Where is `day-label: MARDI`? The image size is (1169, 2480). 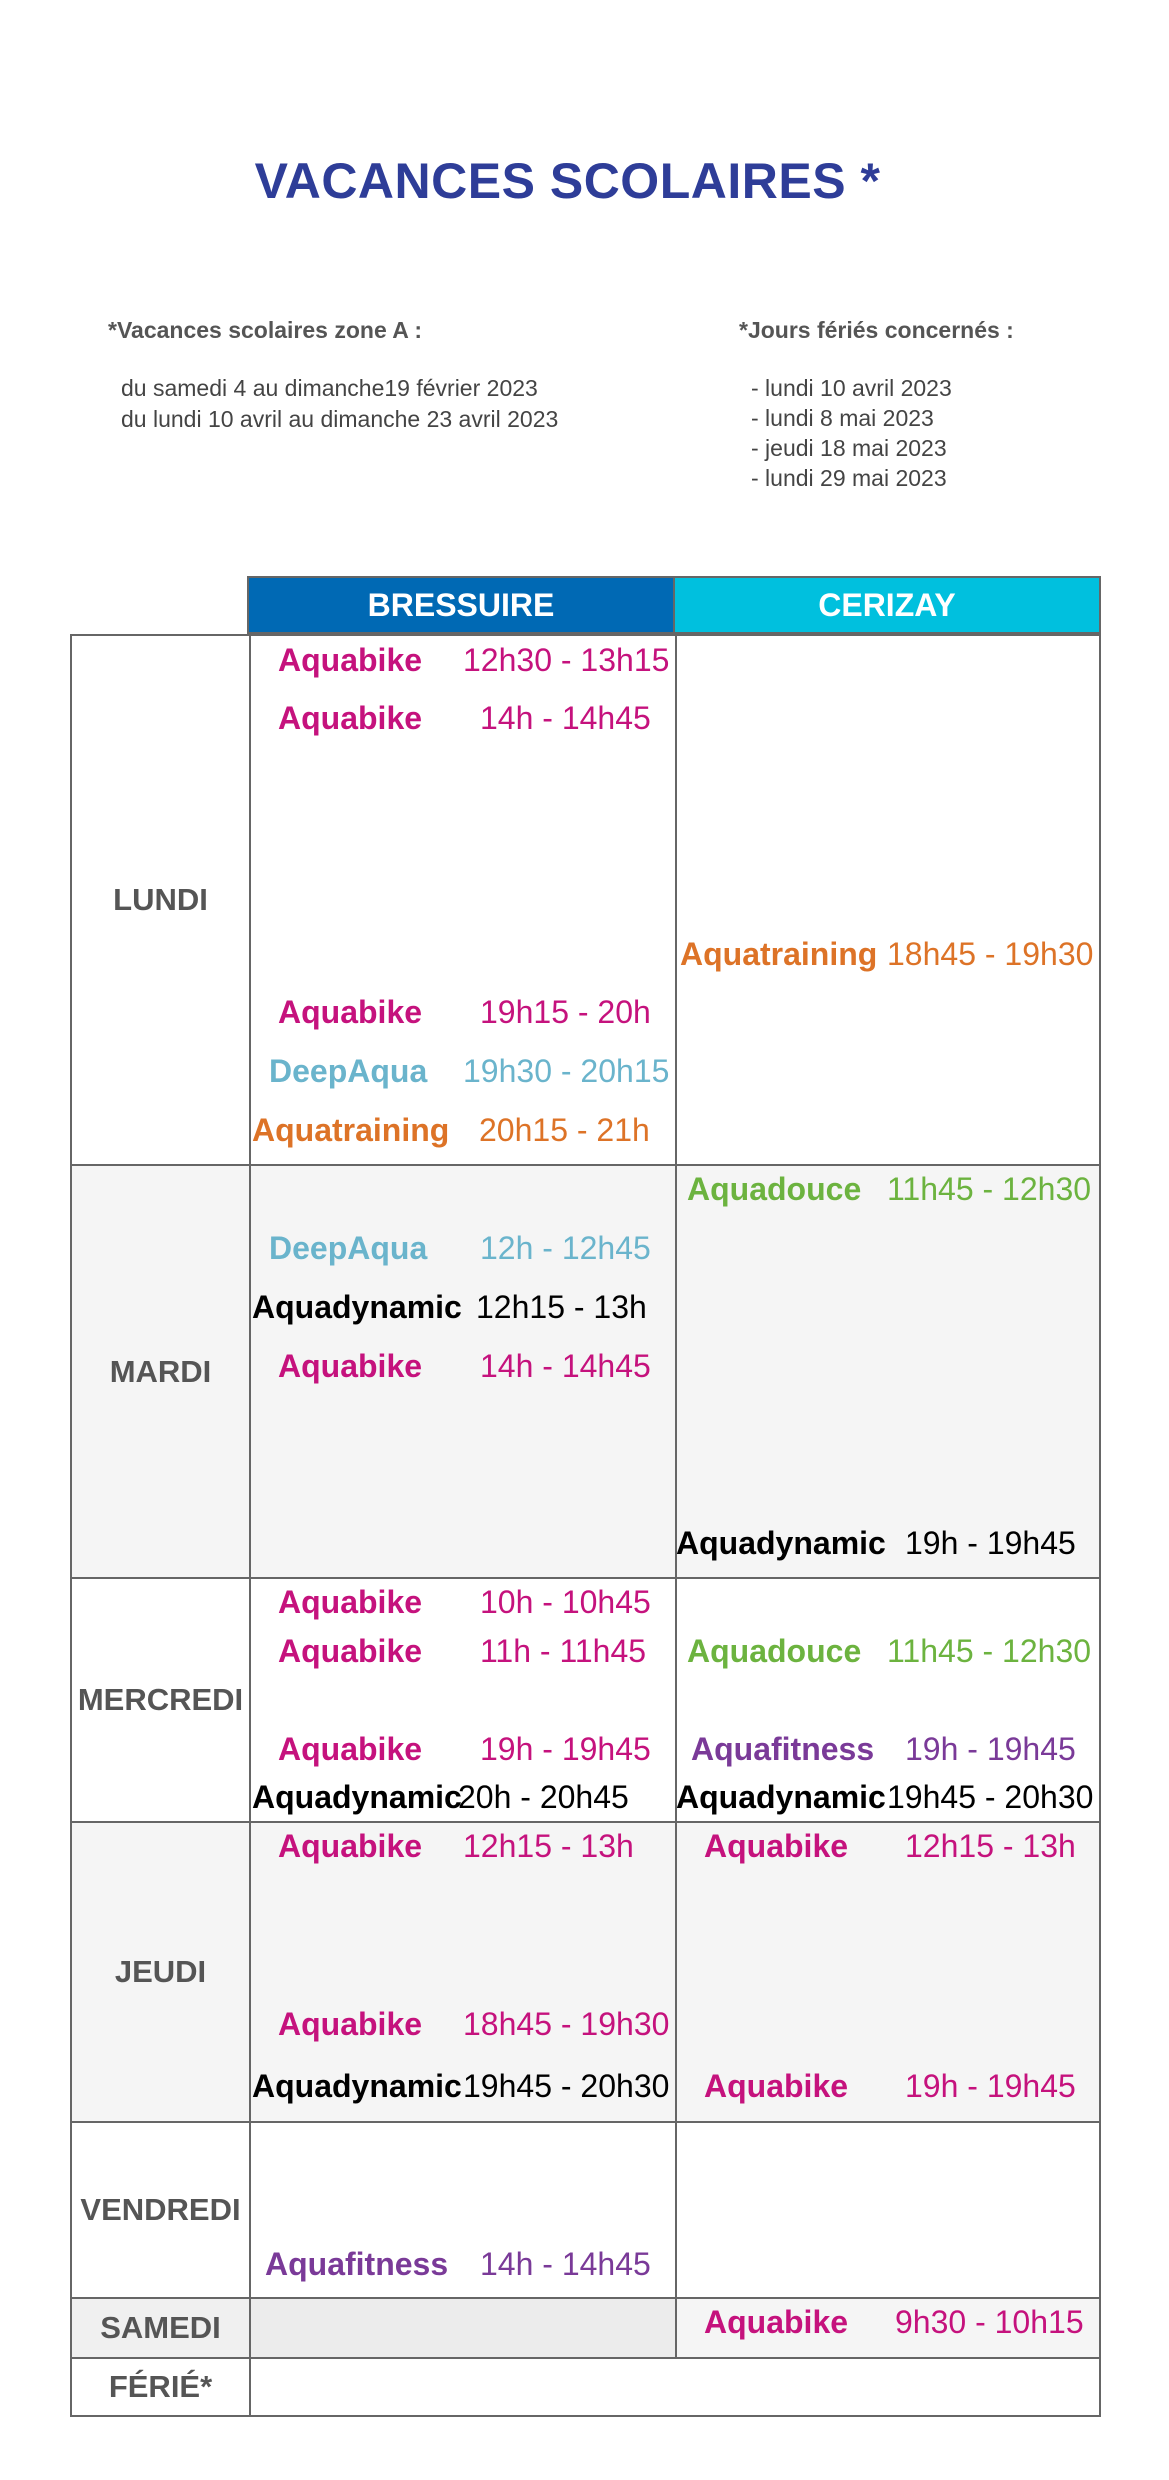
day-label: MARDI is located at coordinates (161, 1371).